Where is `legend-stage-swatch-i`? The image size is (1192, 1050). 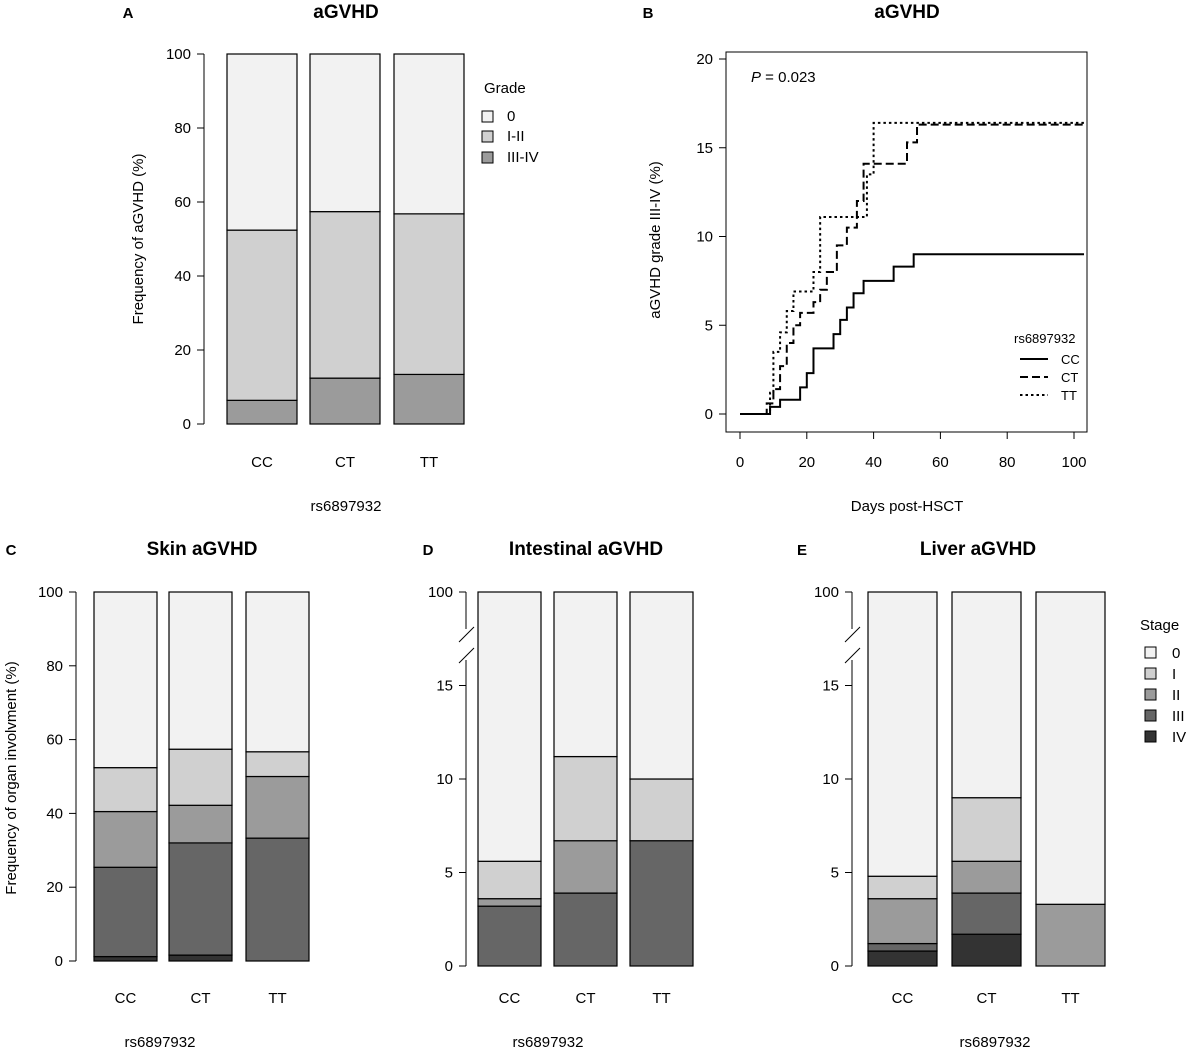 legend-stage-swatch-i is located at coordinates (1150, 673).